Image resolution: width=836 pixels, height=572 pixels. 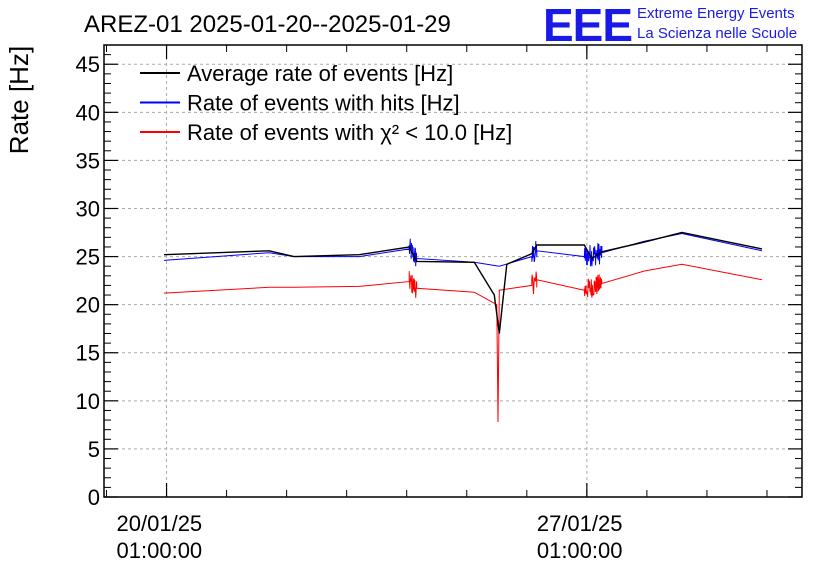 I want to click on legend-label: Average rate of events [Hz], so click(x=320, y=73).